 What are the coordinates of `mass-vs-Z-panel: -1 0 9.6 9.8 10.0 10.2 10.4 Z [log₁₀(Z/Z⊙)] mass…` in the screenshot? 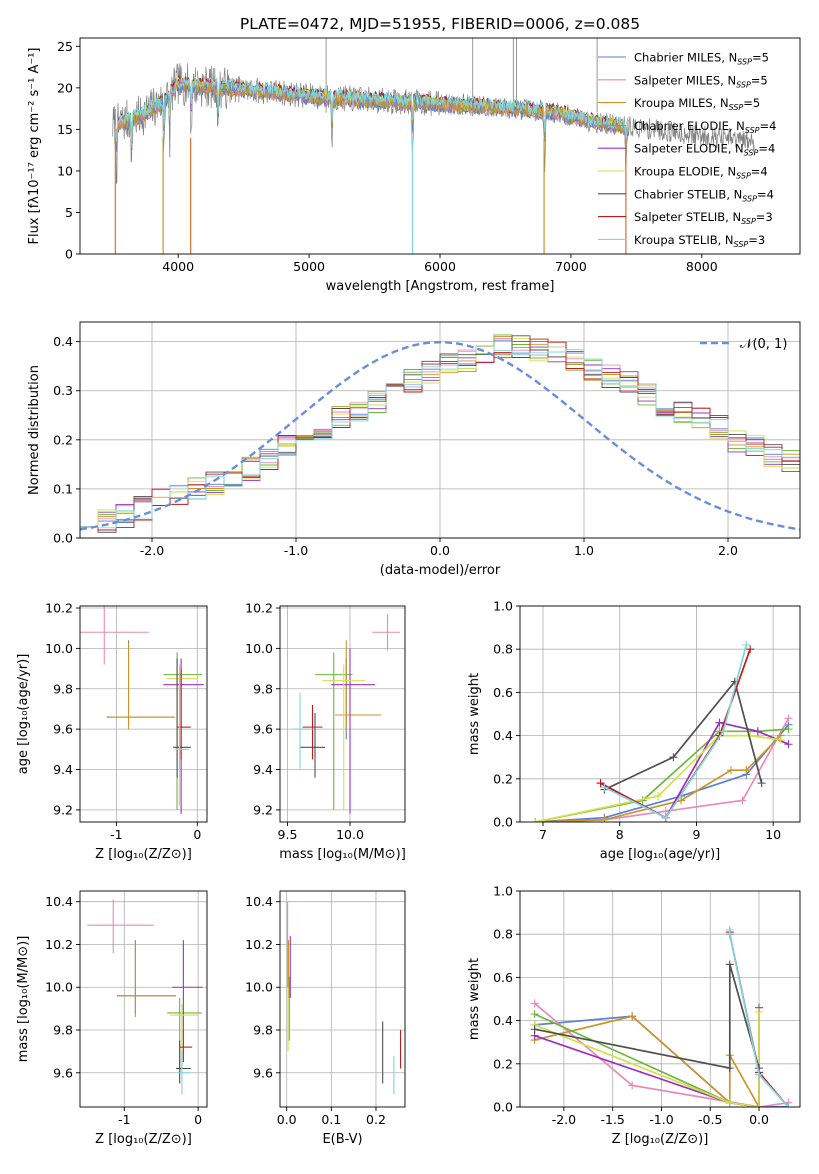 It's located at (112, 1018).